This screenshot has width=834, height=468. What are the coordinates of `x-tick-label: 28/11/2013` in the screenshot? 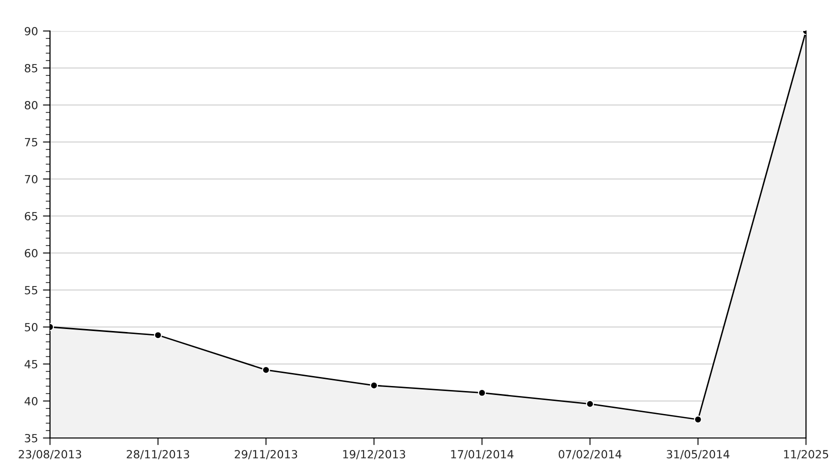 It's located at (158, 455).